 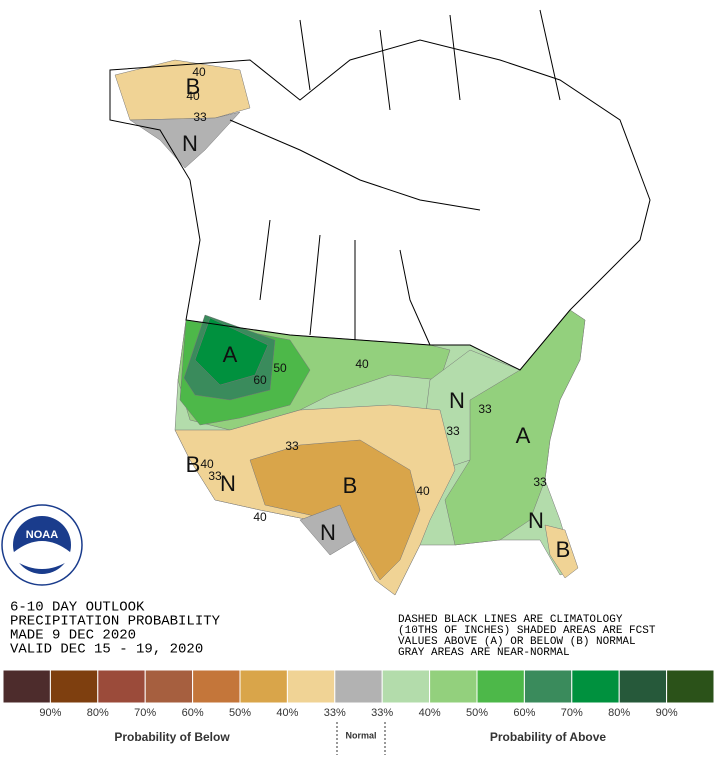 I want to click on florida-below, so click(x=561, y=551).